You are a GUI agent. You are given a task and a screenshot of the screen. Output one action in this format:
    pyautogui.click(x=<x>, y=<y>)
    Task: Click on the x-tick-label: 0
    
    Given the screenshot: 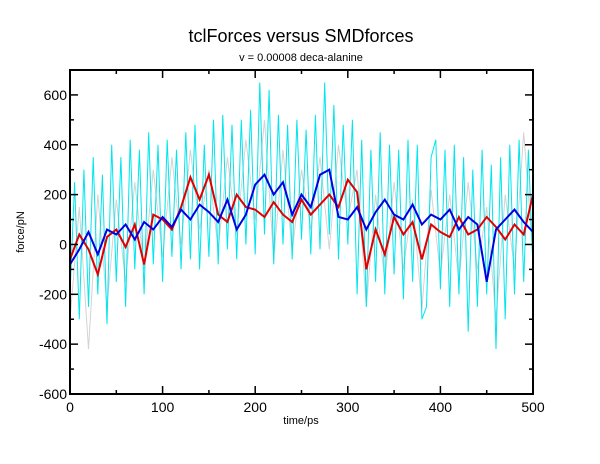 What is the action you would take?
    pyautogui.click(x=70, y=407)
    